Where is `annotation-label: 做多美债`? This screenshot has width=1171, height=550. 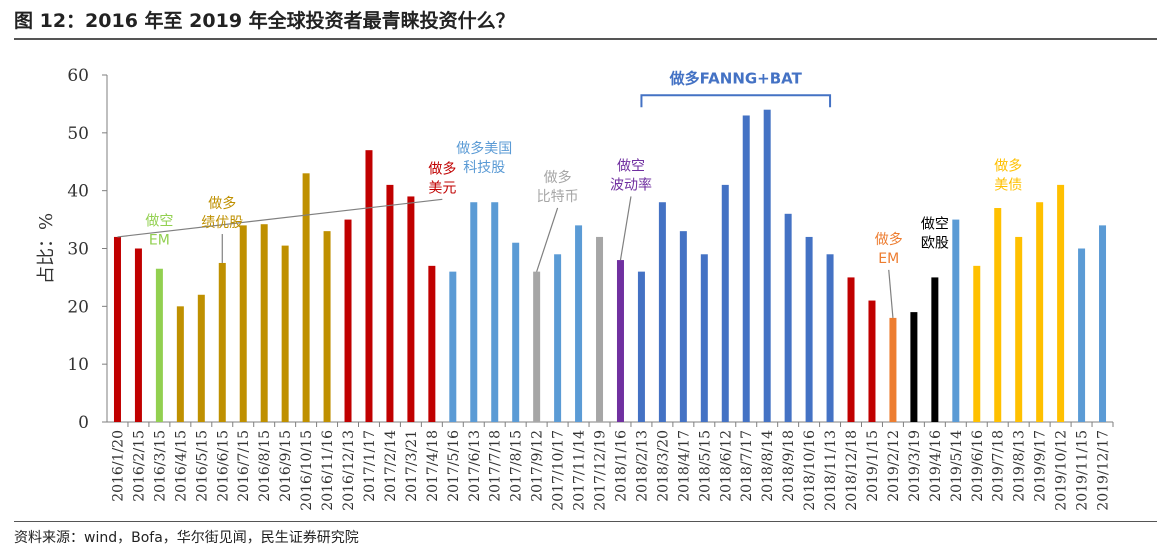 annotation-label: 做多美债 is located at coordinates (1008, 175).